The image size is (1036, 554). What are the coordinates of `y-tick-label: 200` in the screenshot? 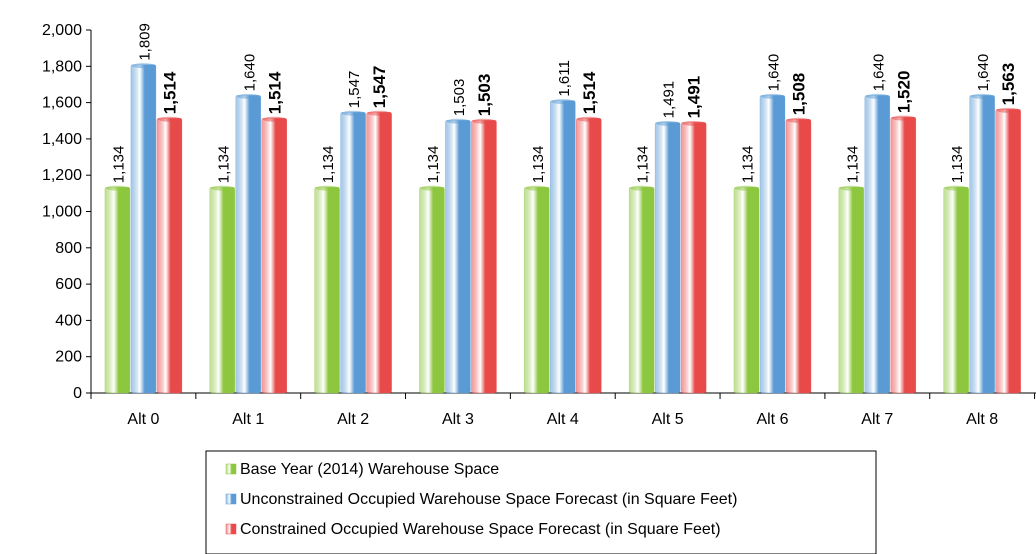 It's located at (68, 357).